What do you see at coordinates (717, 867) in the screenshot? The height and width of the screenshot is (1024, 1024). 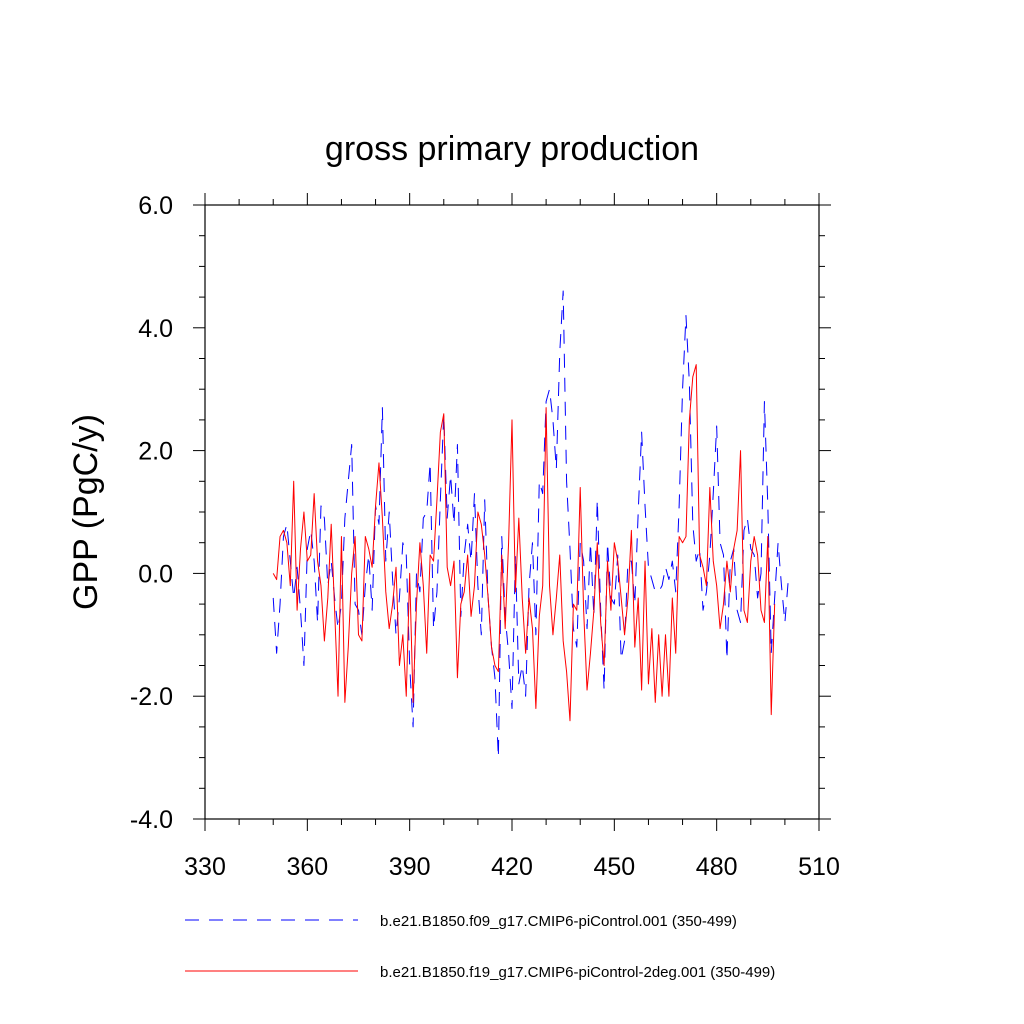 I see `x-tick-label-480: 480` at bounding box center [717, 867].